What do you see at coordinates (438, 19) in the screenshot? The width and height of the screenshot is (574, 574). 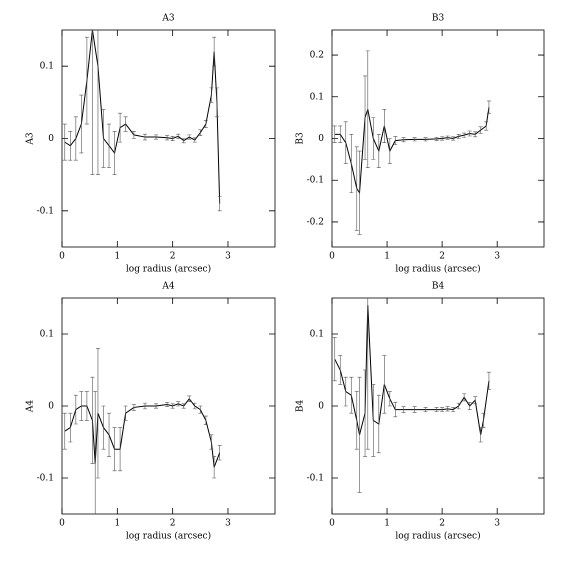 I see `panel-title: B3` at bounding box center [438, 19].